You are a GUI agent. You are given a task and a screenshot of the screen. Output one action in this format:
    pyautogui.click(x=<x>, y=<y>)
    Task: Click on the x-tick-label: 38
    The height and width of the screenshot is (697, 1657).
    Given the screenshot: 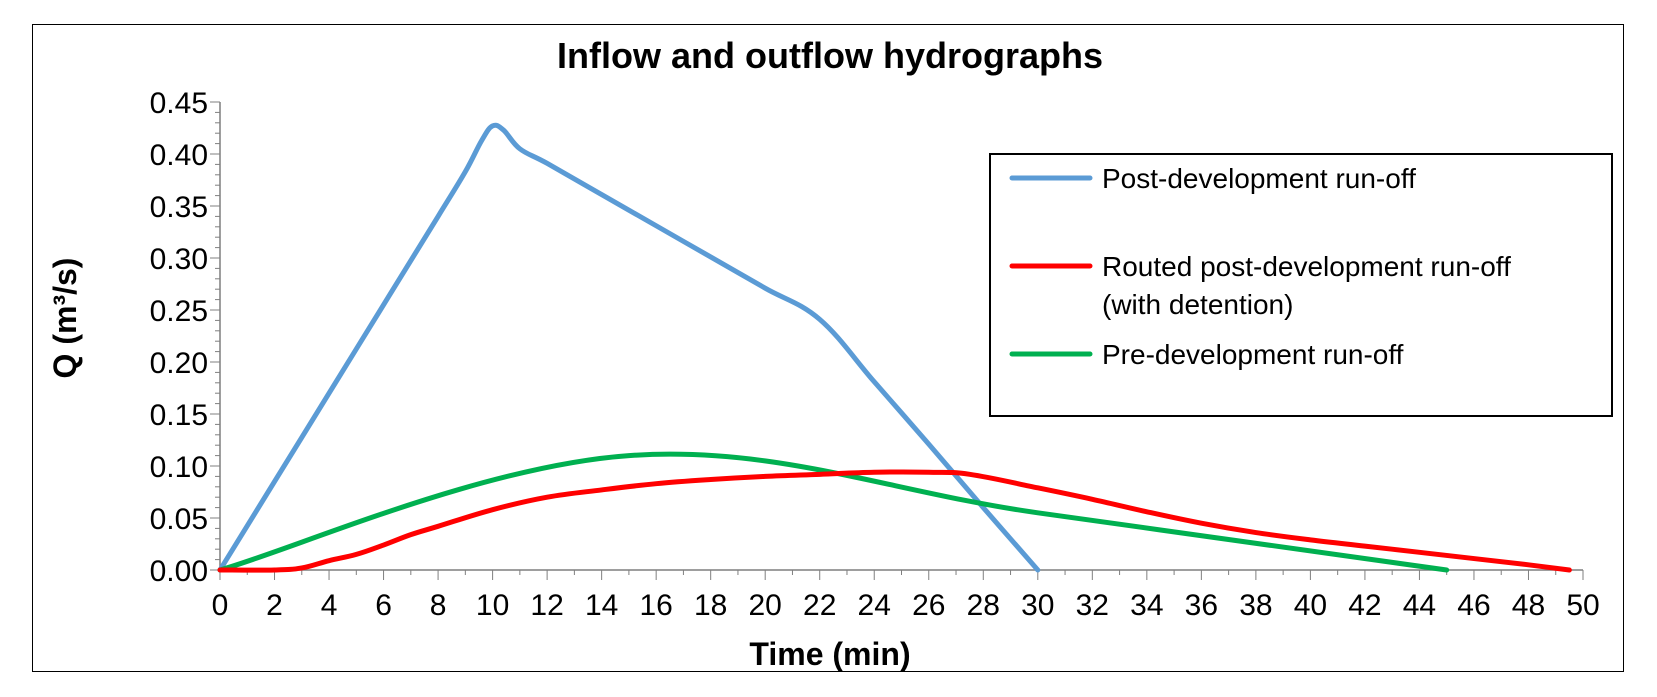 What is the action you would take?
    pyautogui.click(x=1255, y=605)
    